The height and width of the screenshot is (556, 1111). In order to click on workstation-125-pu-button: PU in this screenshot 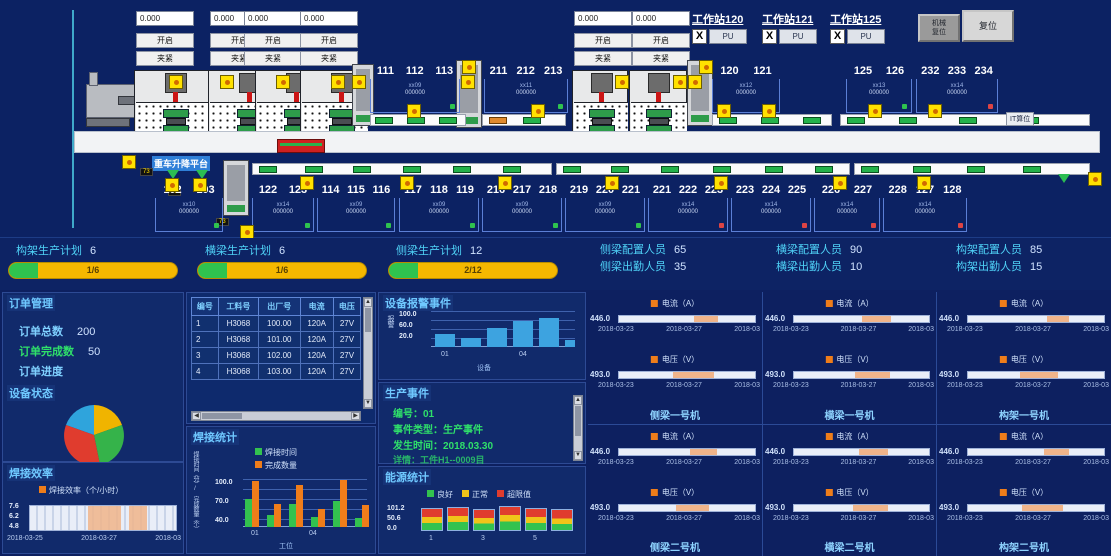, I will do `click(866, 36)`.